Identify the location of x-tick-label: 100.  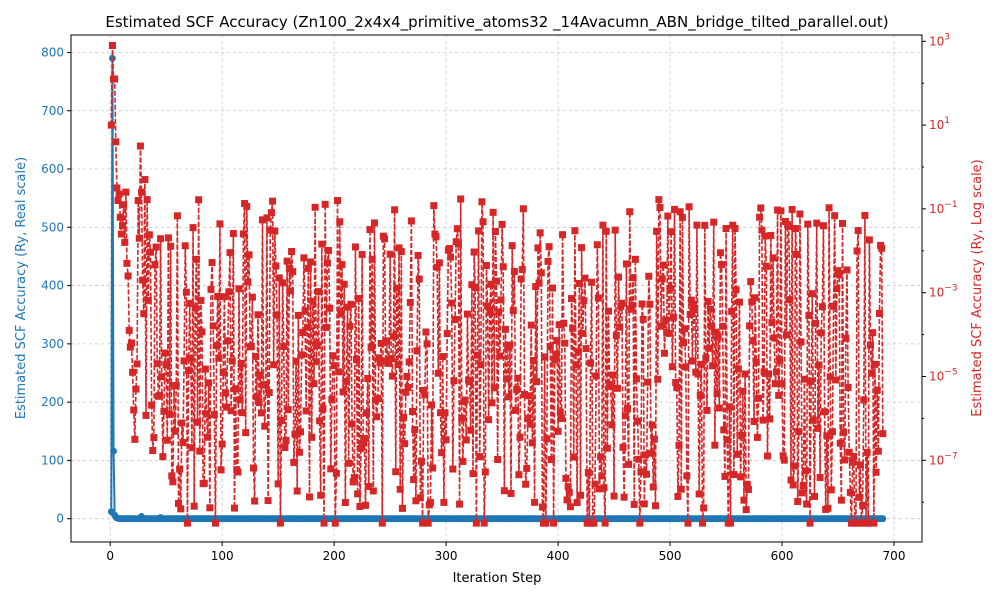
(222, 556).